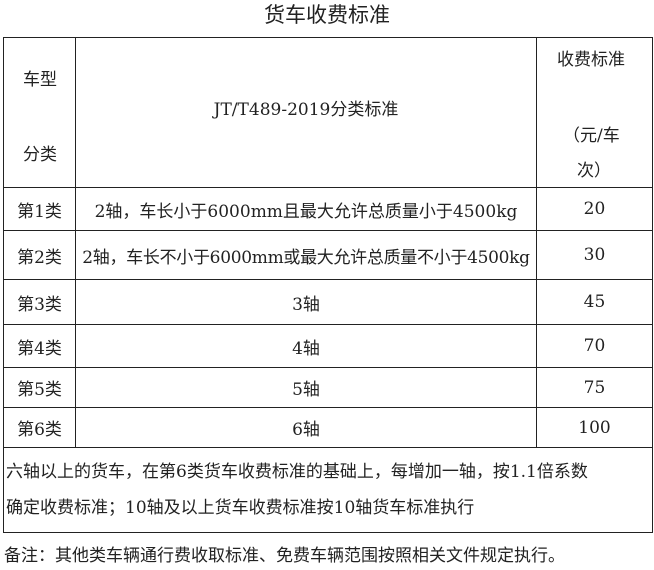 The width and height of the screenshot is (654, 570). I want to click on desc-cell: 3轴, so click(306, 302).